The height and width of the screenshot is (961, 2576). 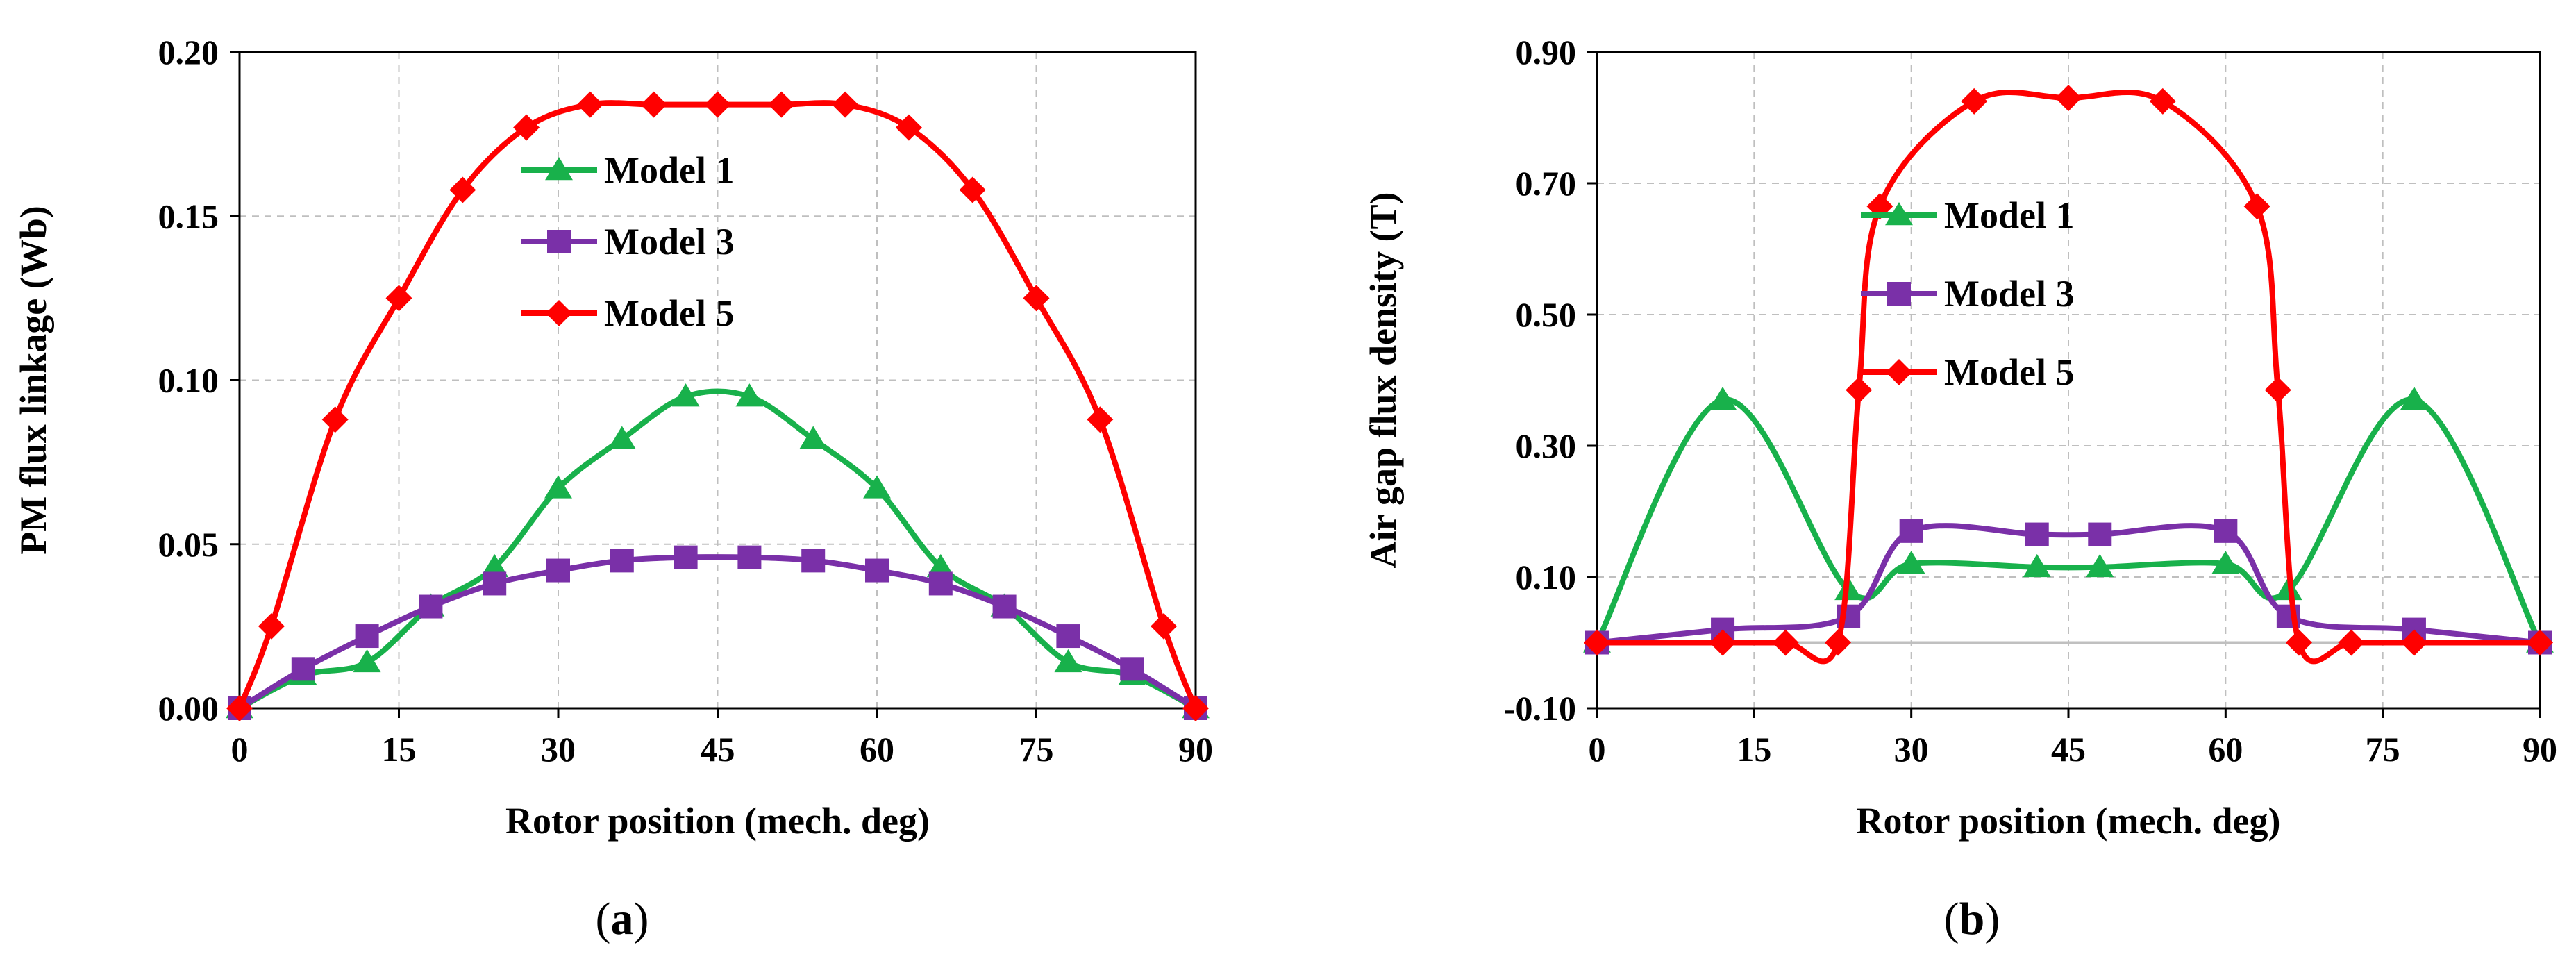 What do you see at coordinates (1546, 183) in the screenshot?
I see `y-tick-label: 0.70` at bounding box center [1546, 183].